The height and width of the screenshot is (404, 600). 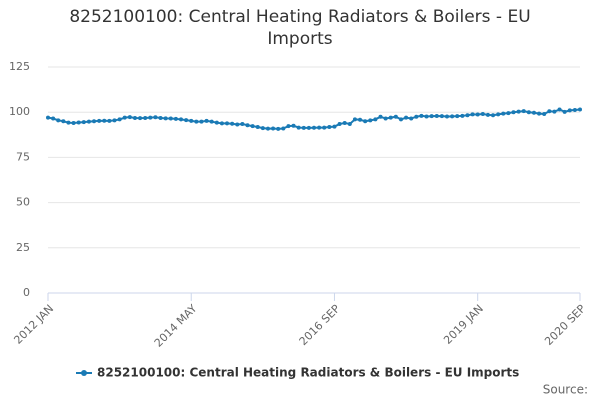 I want to click on legend-symbol, so click(x=84, y=373).